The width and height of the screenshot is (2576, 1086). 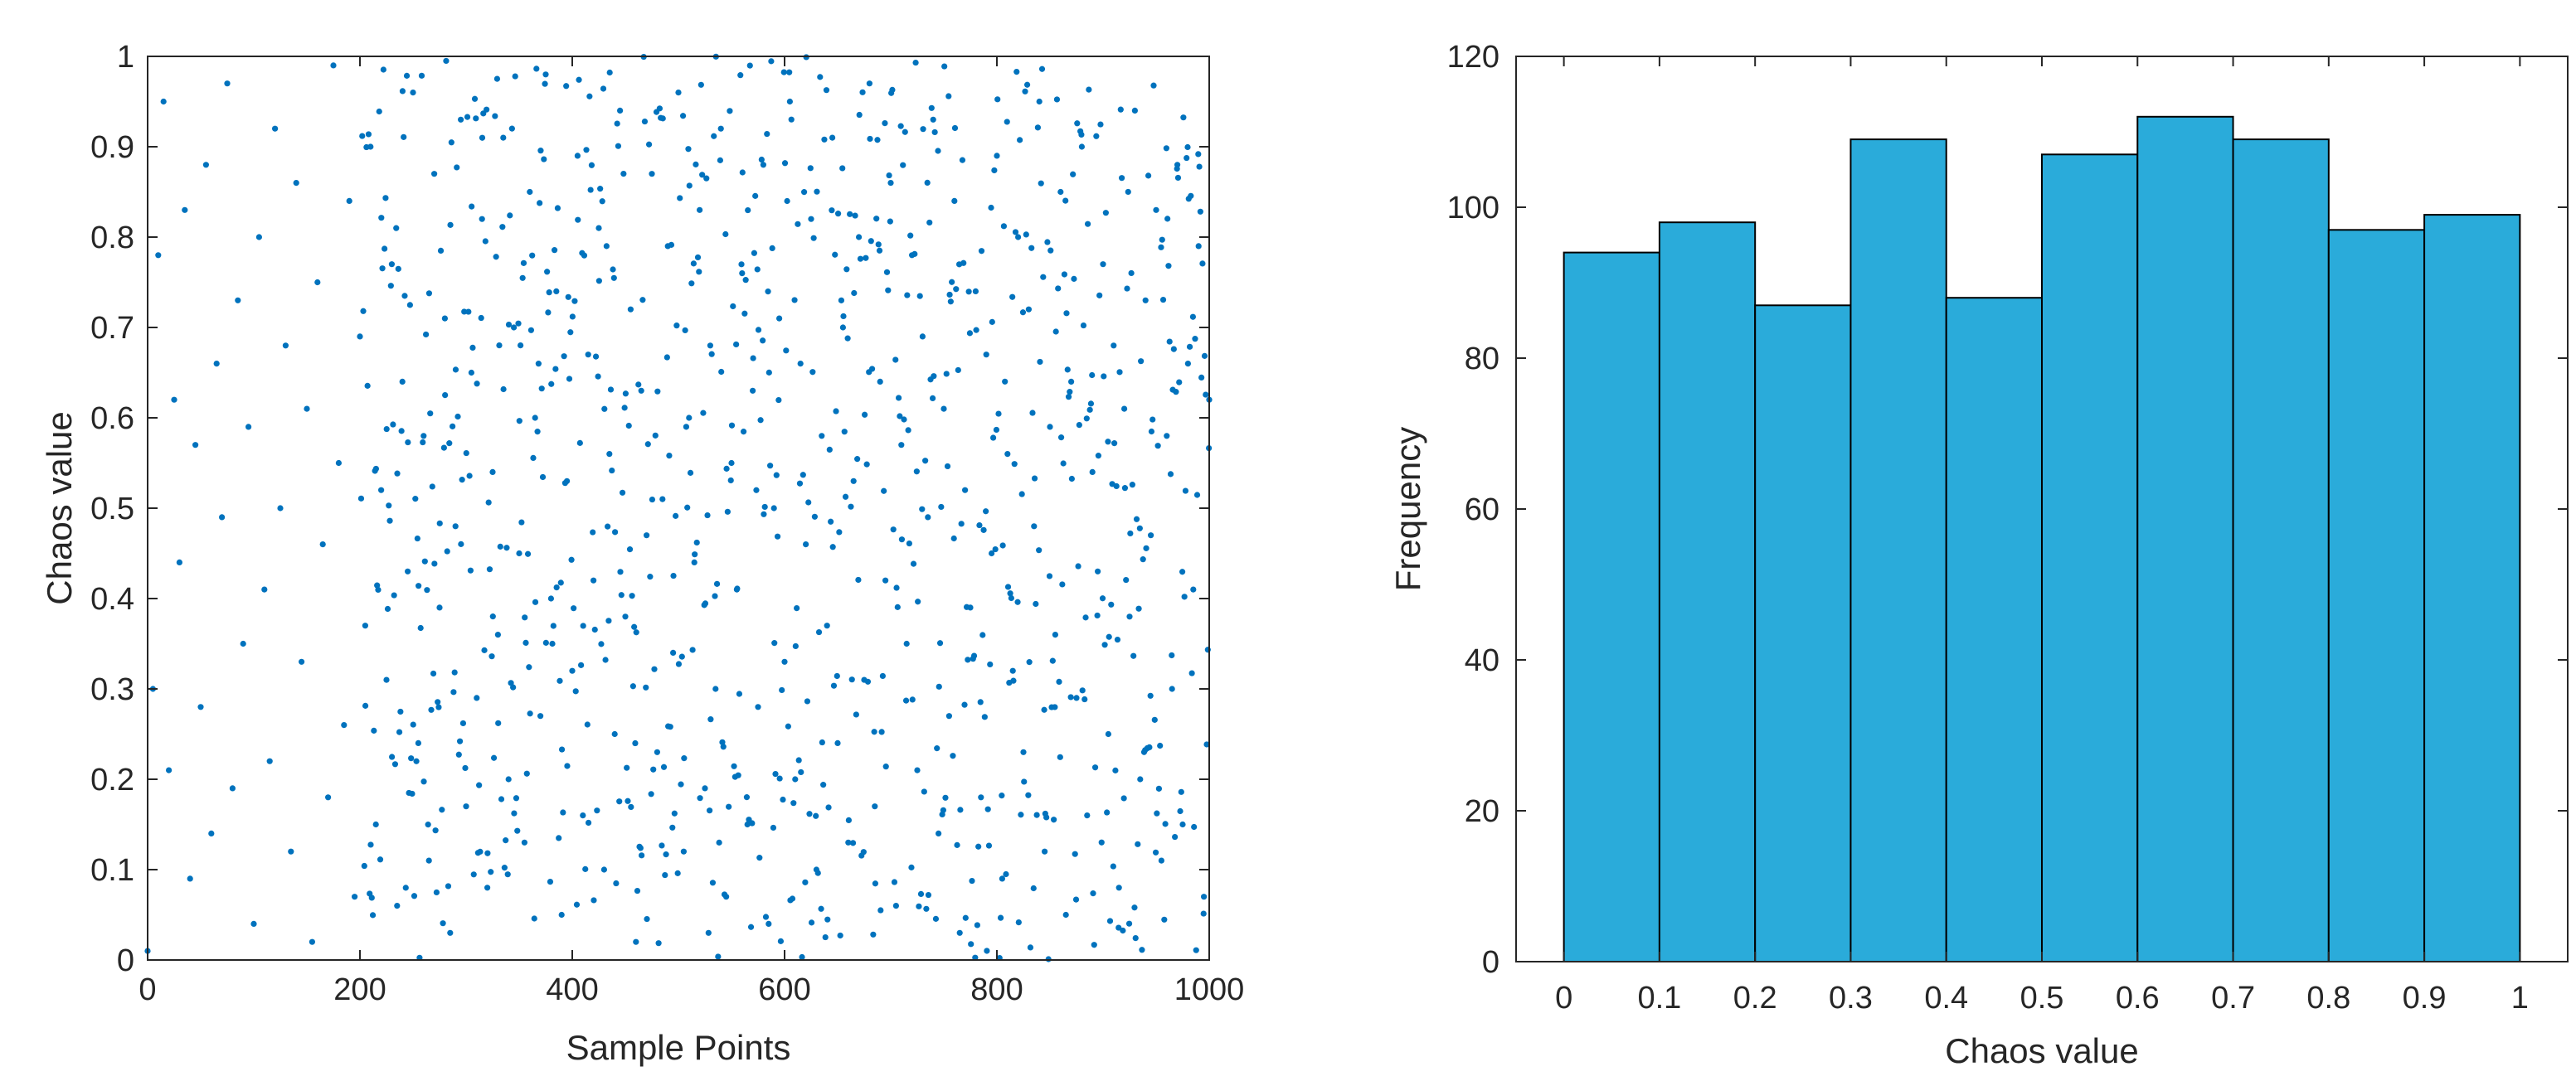 I want to click on histogram-bar, so click(x=2376, y=595).